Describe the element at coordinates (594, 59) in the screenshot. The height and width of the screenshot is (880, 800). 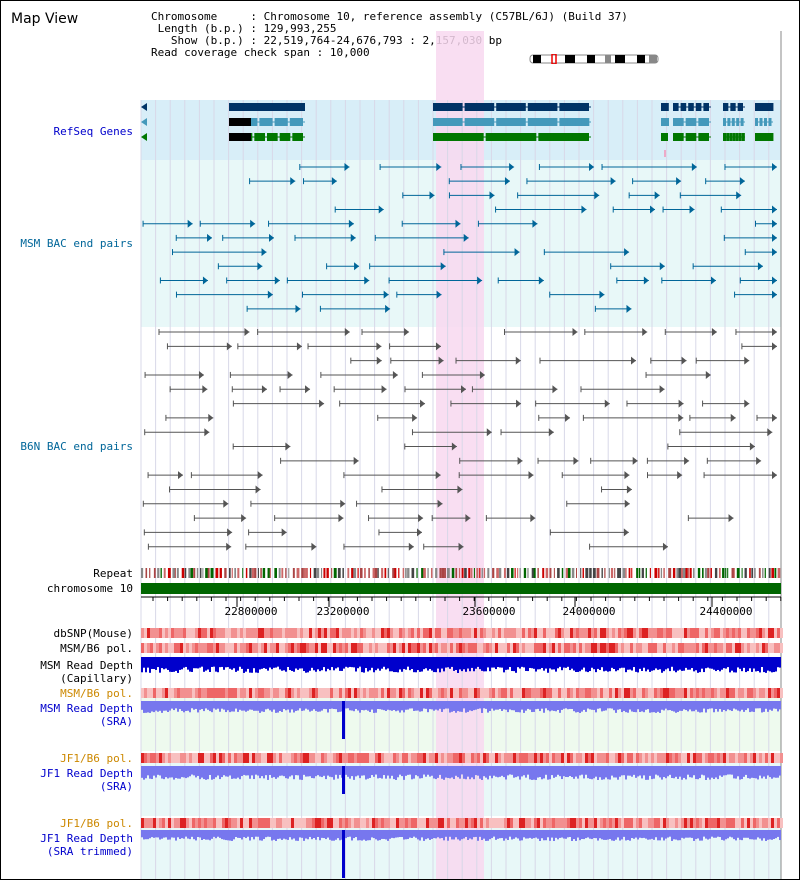
I see `chromosome-ideogram` at that location.